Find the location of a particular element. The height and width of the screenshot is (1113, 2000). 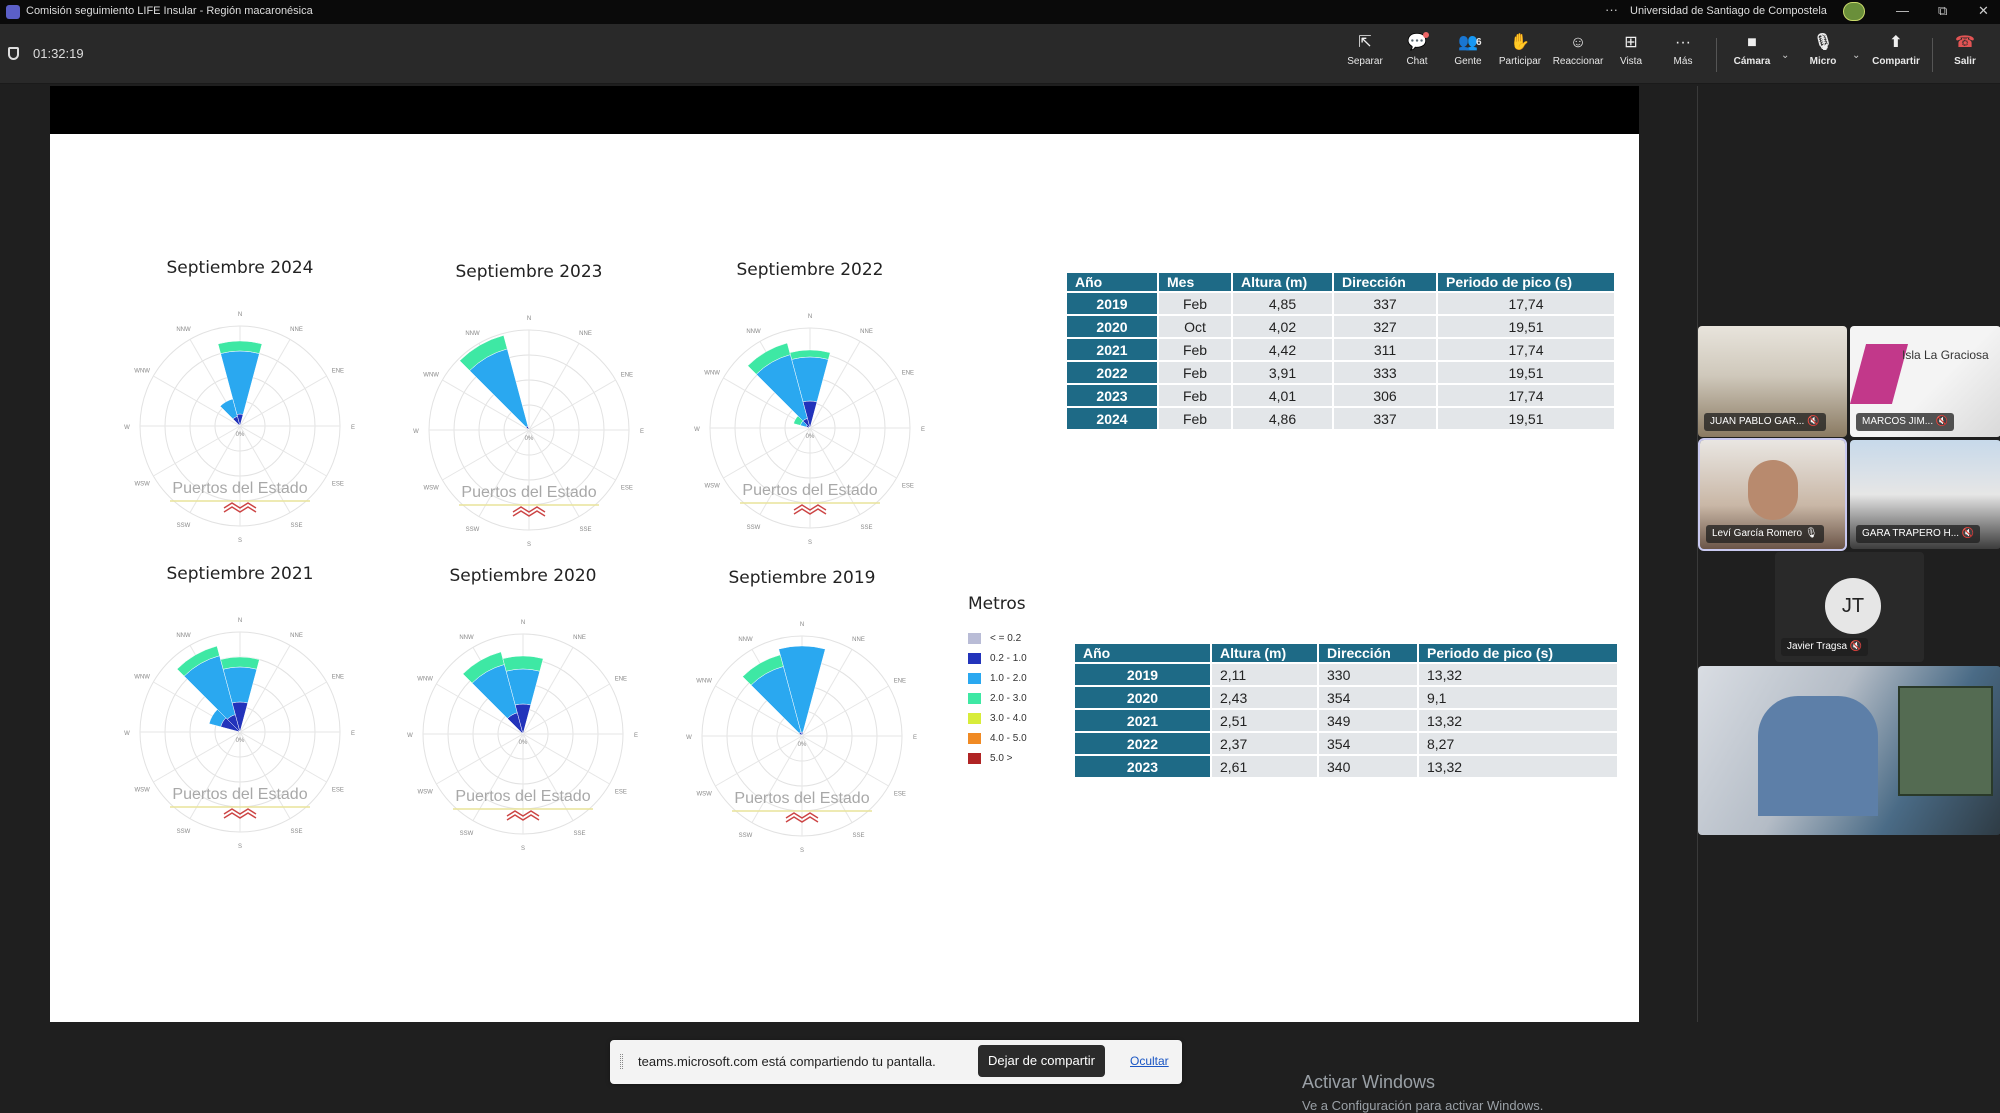

account-avatar is located at coordinates (1854, 11).